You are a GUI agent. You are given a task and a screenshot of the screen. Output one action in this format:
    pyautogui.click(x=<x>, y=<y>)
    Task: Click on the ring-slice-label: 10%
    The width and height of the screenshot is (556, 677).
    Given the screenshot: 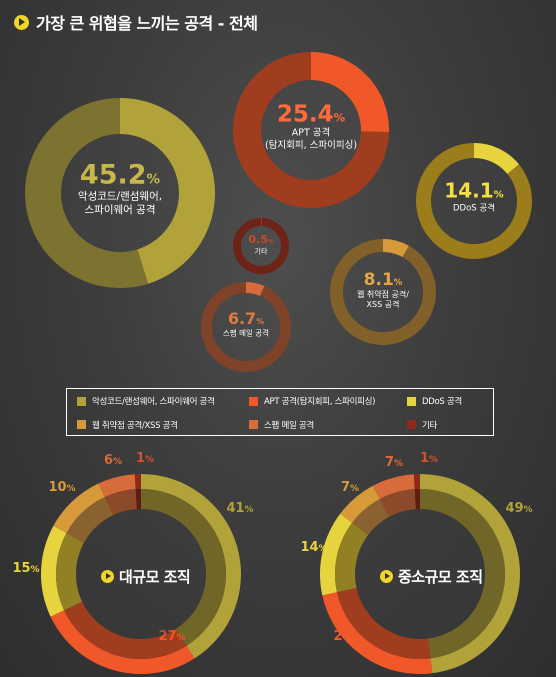 What is the action you would take?
    pyautogui.click(x=61, y=487)
    